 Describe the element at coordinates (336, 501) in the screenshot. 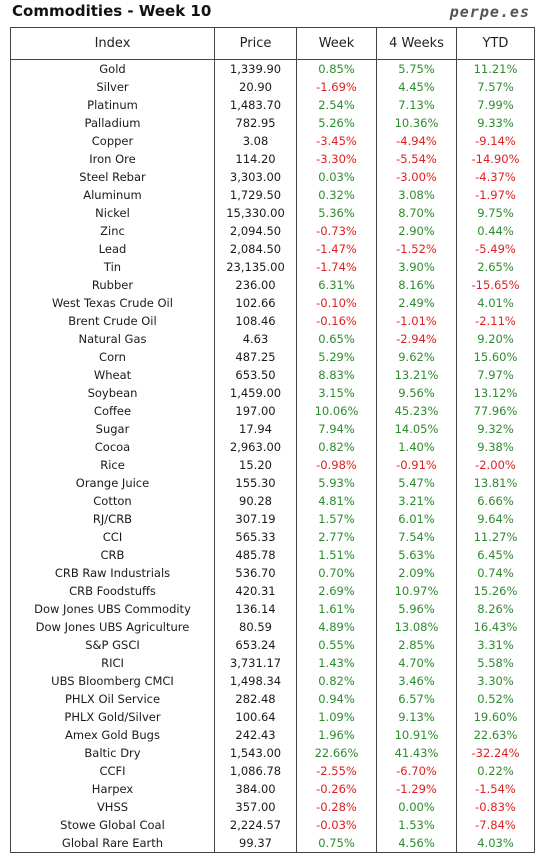

I see `week-change-cell: 4.81%` at that location.